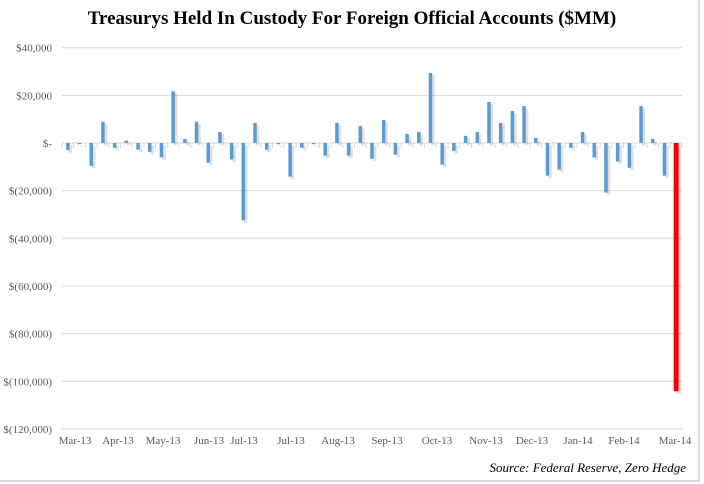 The width and height of the screenshot is (704, 484). I want to click on source-note: Source: Federal Reserve, Zero Hedge, so click(588, 467).